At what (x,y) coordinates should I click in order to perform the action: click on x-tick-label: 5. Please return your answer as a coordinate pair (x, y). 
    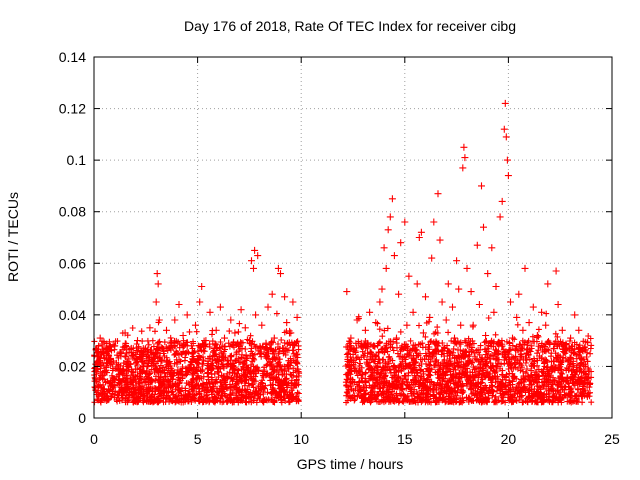
    Looking at the image, I should click on (198, 439).